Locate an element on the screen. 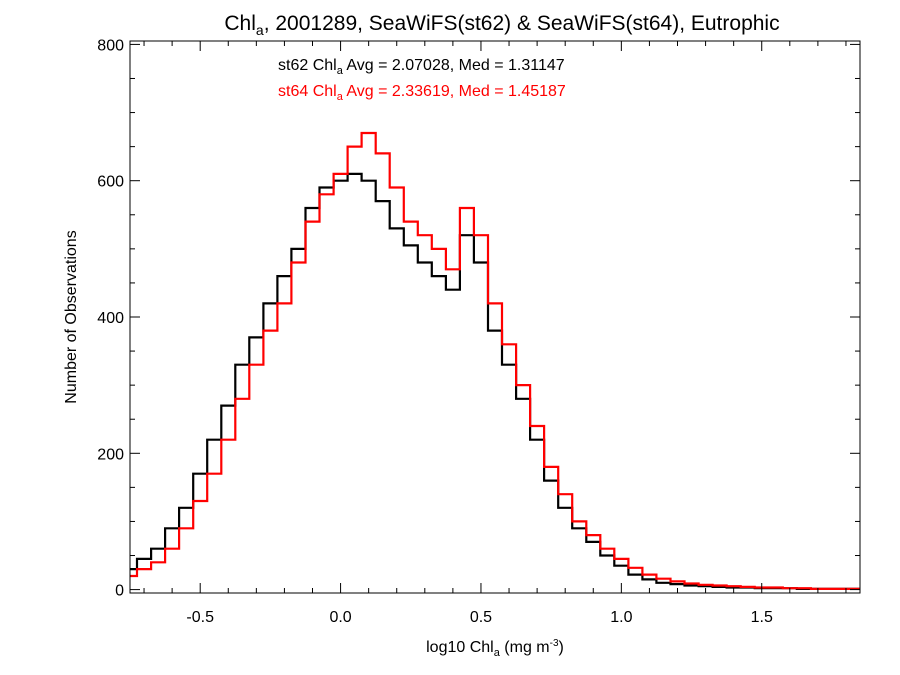 The height and width of the screenshot is (675, 900). x-axis-label-pre: log10 Chl is located at coordinates (460, 647).